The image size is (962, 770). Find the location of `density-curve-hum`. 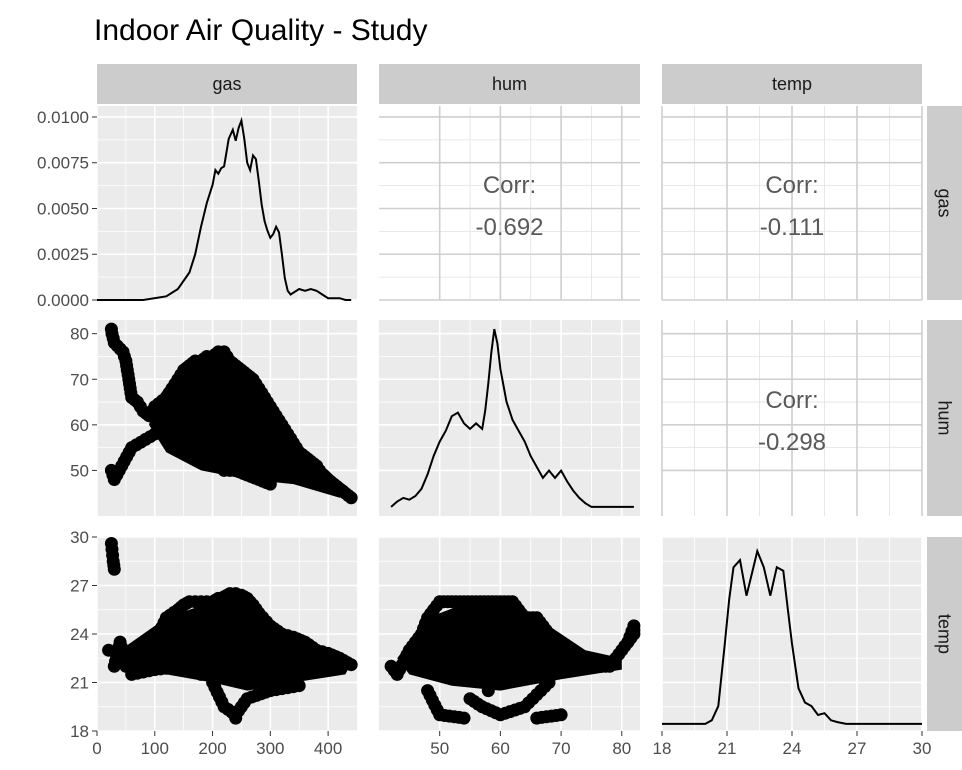

density-curve-hum is located at coordinates (512, 418).